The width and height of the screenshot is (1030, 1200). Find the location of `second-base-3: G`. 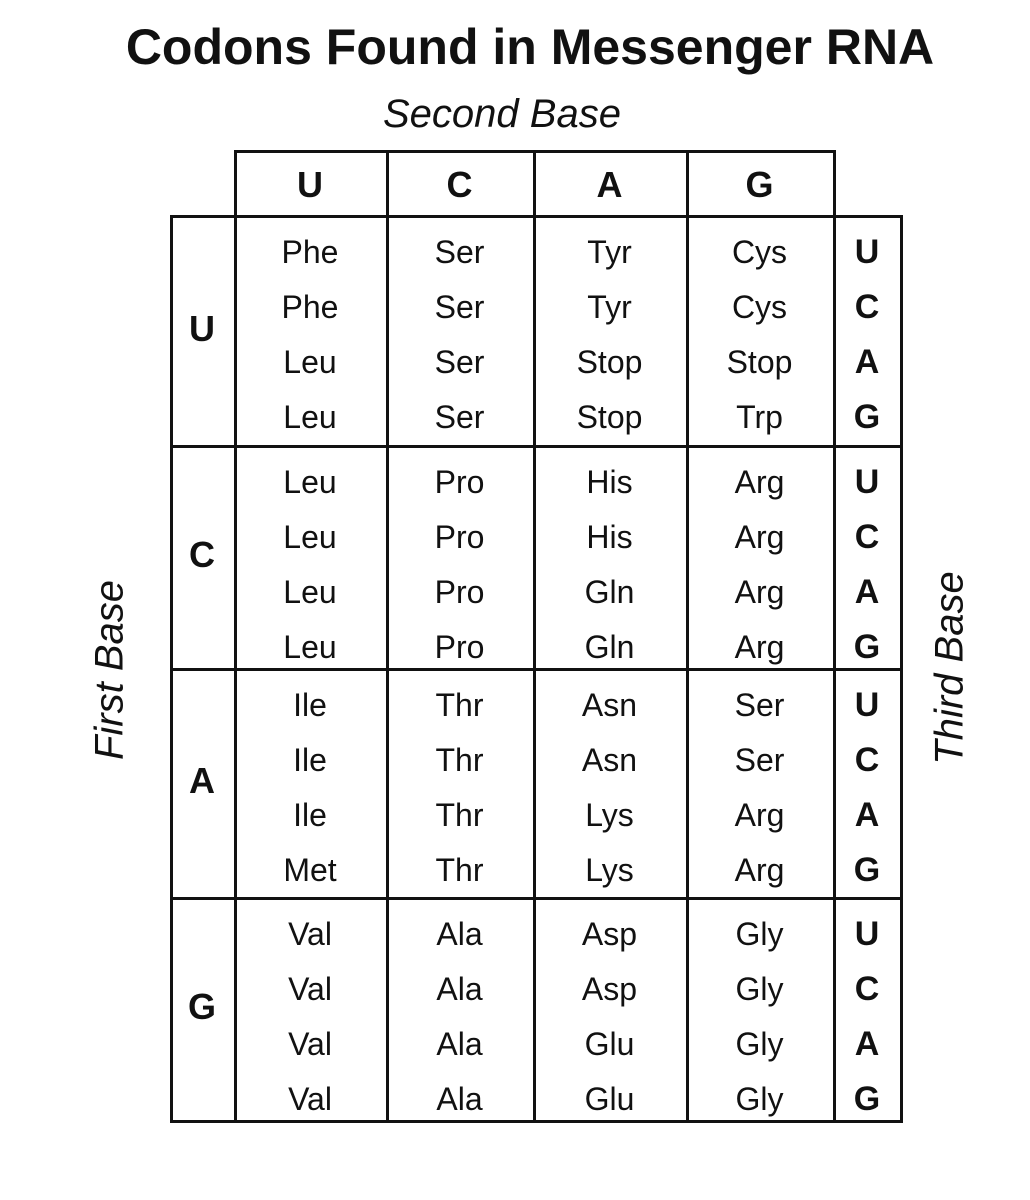

second-base-3: G is located at coordinates (759, 184).